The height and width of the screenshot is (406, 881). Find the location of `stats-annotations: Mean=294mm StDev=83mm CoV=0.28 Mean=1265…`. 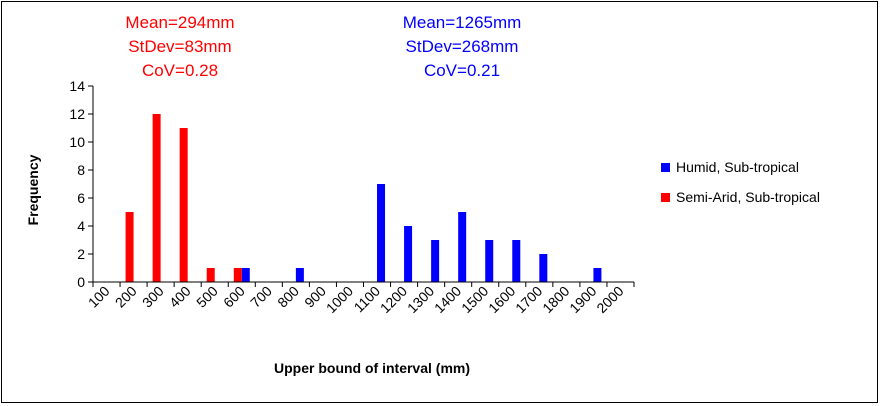

stats-annotations: Mean=294mm StDev=83mm CoV=0.28 Mean=1265… is located at coordinates (323, 46).